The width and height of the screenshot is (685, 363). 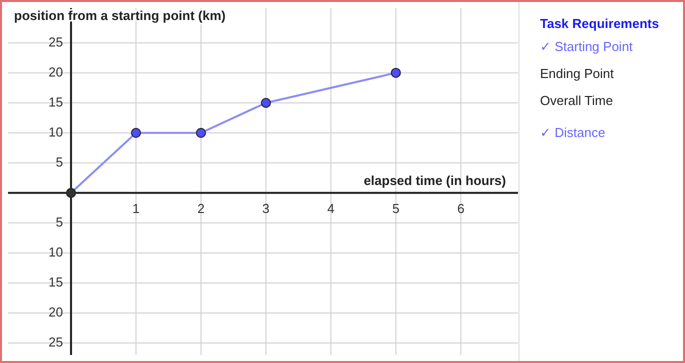 I want to click on category-label: Ending Point, so click(x=577, y=73).